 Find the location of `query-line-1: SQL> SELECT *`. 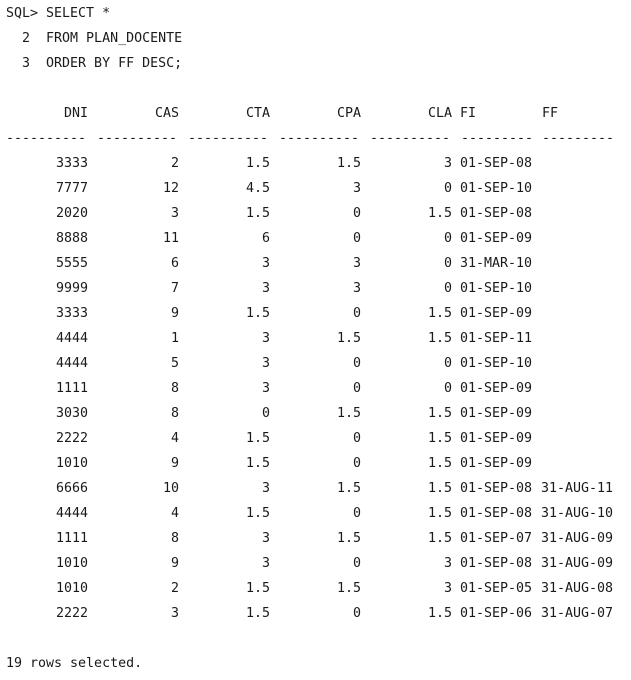

query-line-1: SQL> SELECT * is located at coordinates (58, 13).